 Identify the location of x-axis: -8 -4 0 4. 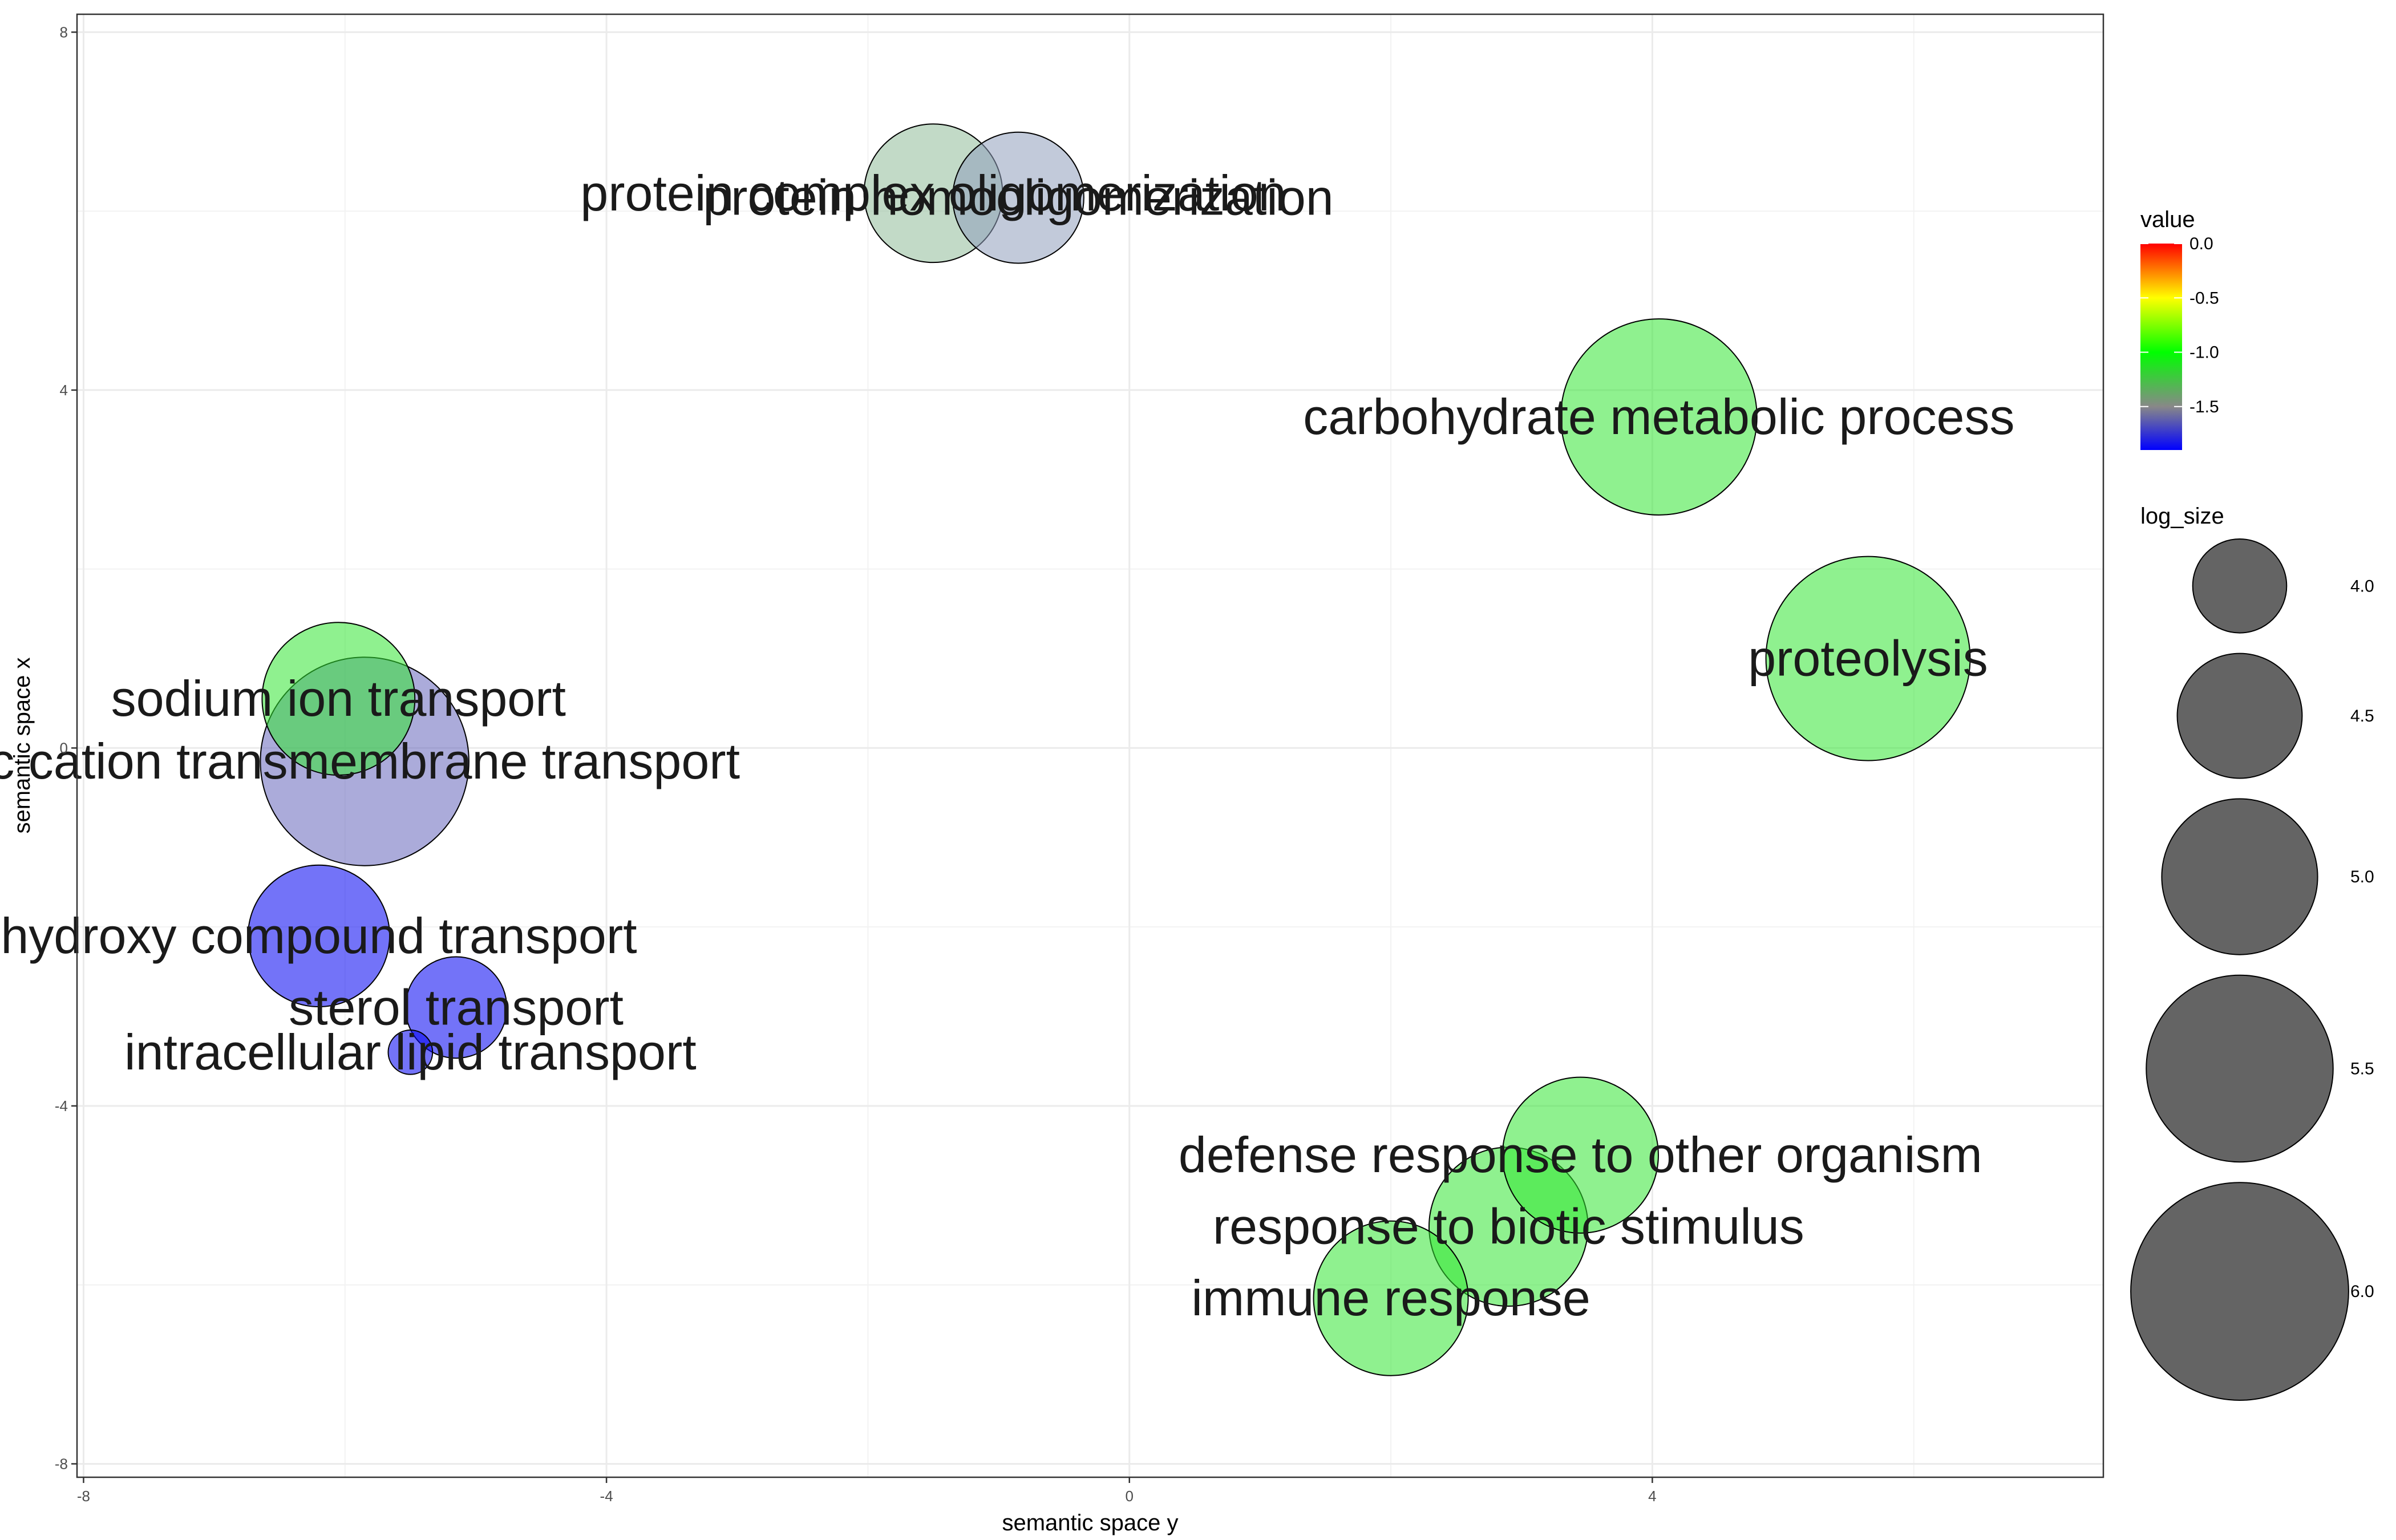
(867, 1491).